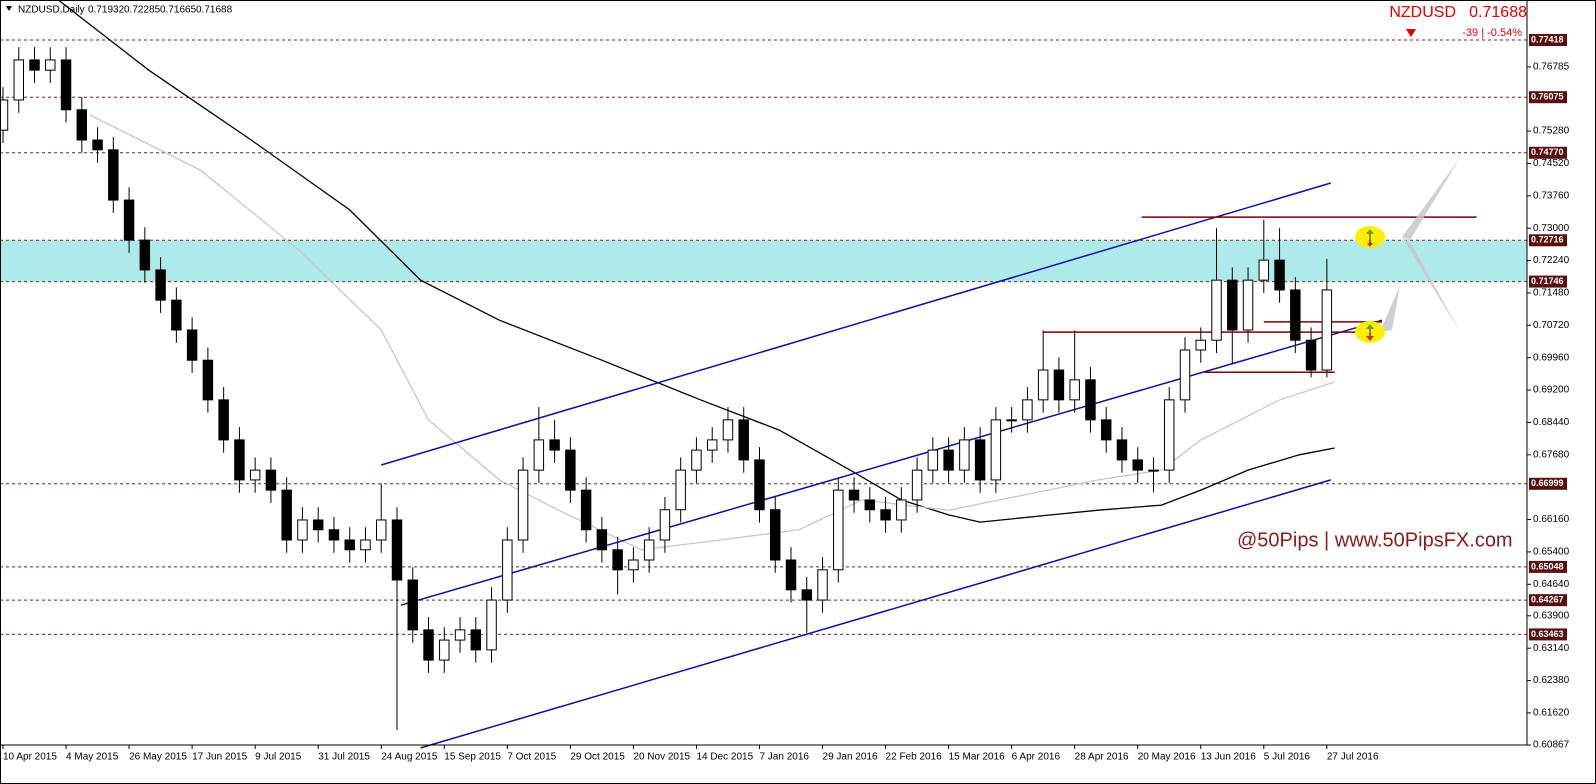 The image size is (1596, 784). Describe the element at coordinates (661, 757) in the screenshot. I see `x-tick-label: 20 Nov 2015` at that location.